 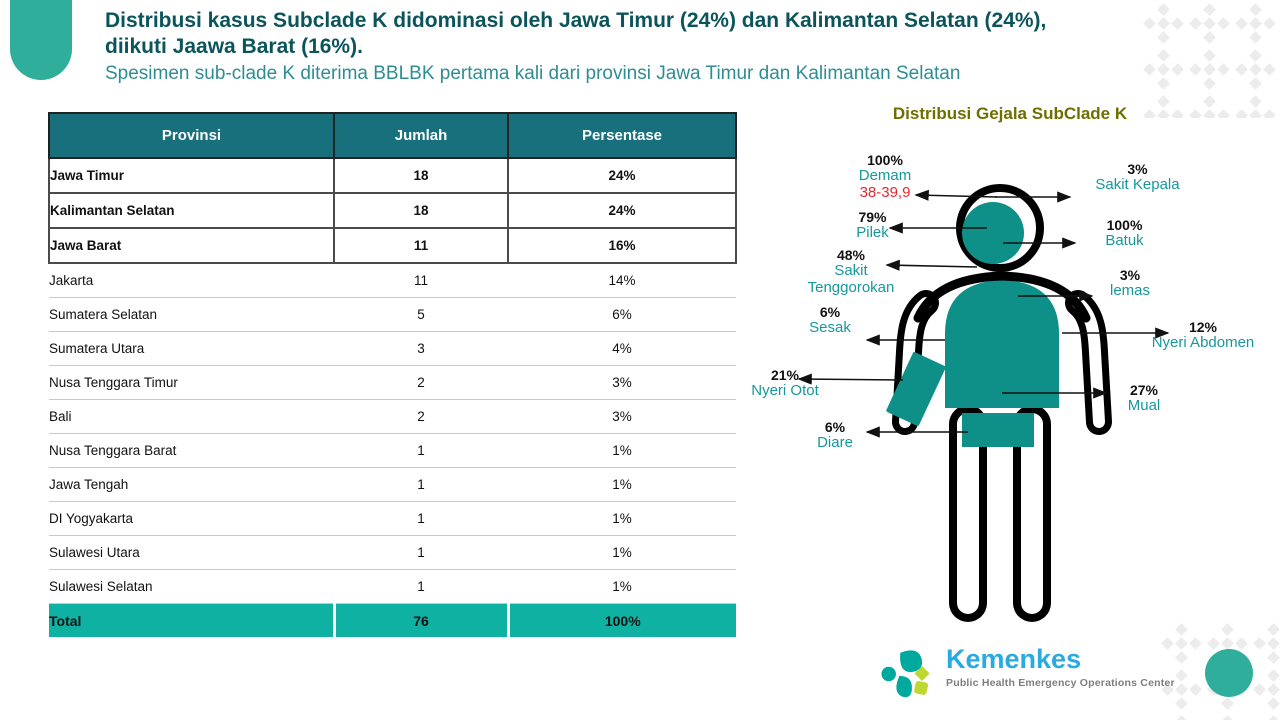 I want to click on batik-pattern-top-right, so click(x=1210, y=59).